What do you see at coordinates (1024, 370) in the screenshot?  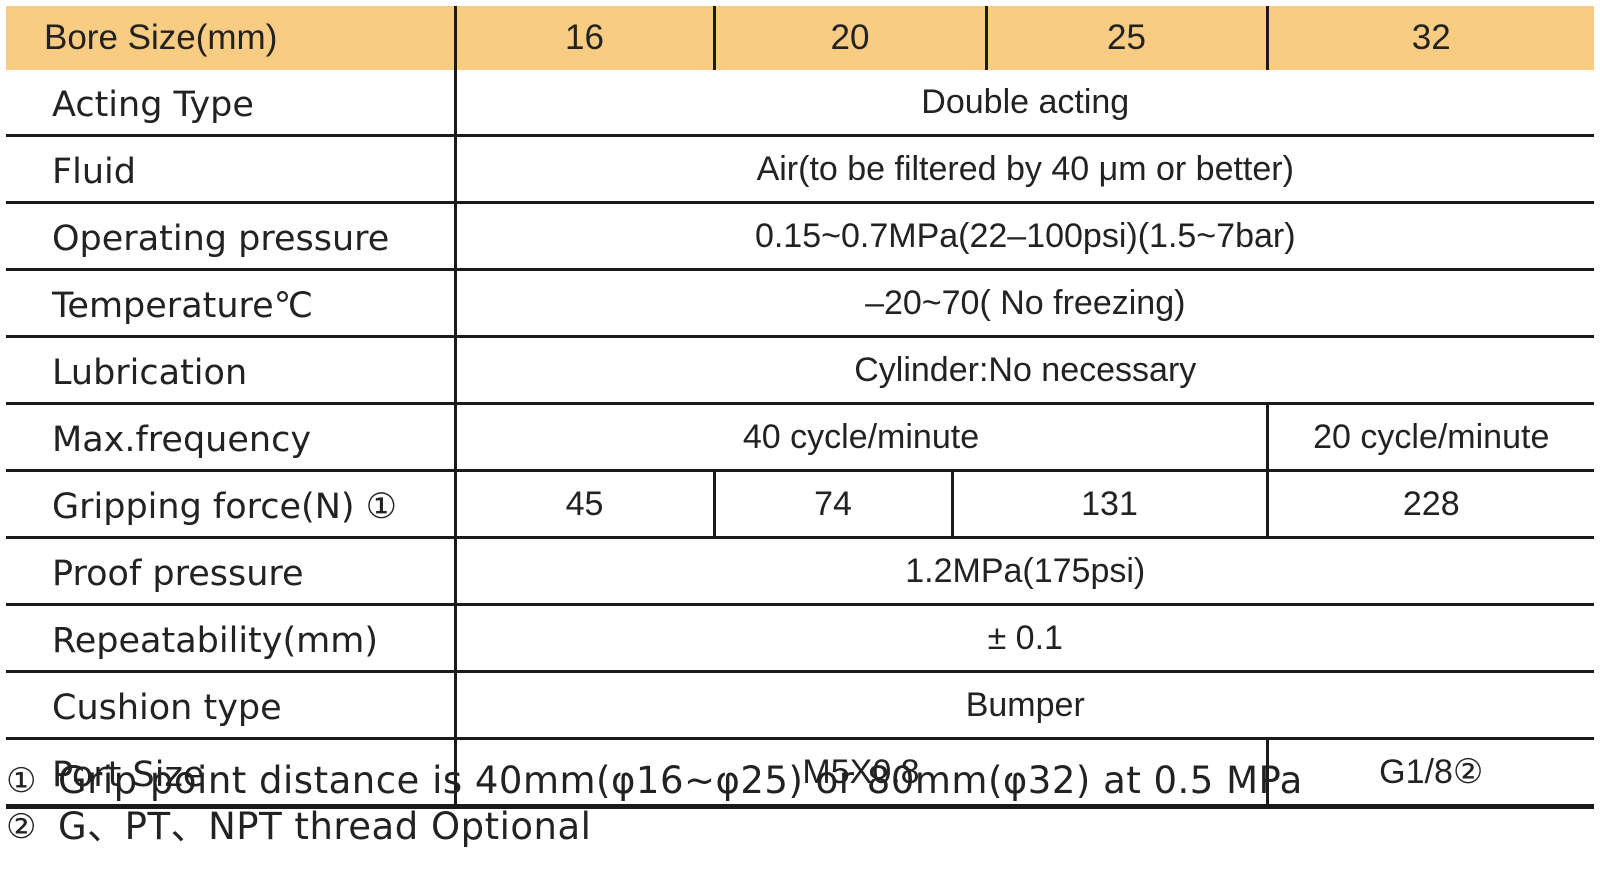 I see `lubrication-value: Cylinder:No necessary` at bounding box center [1024, 370].